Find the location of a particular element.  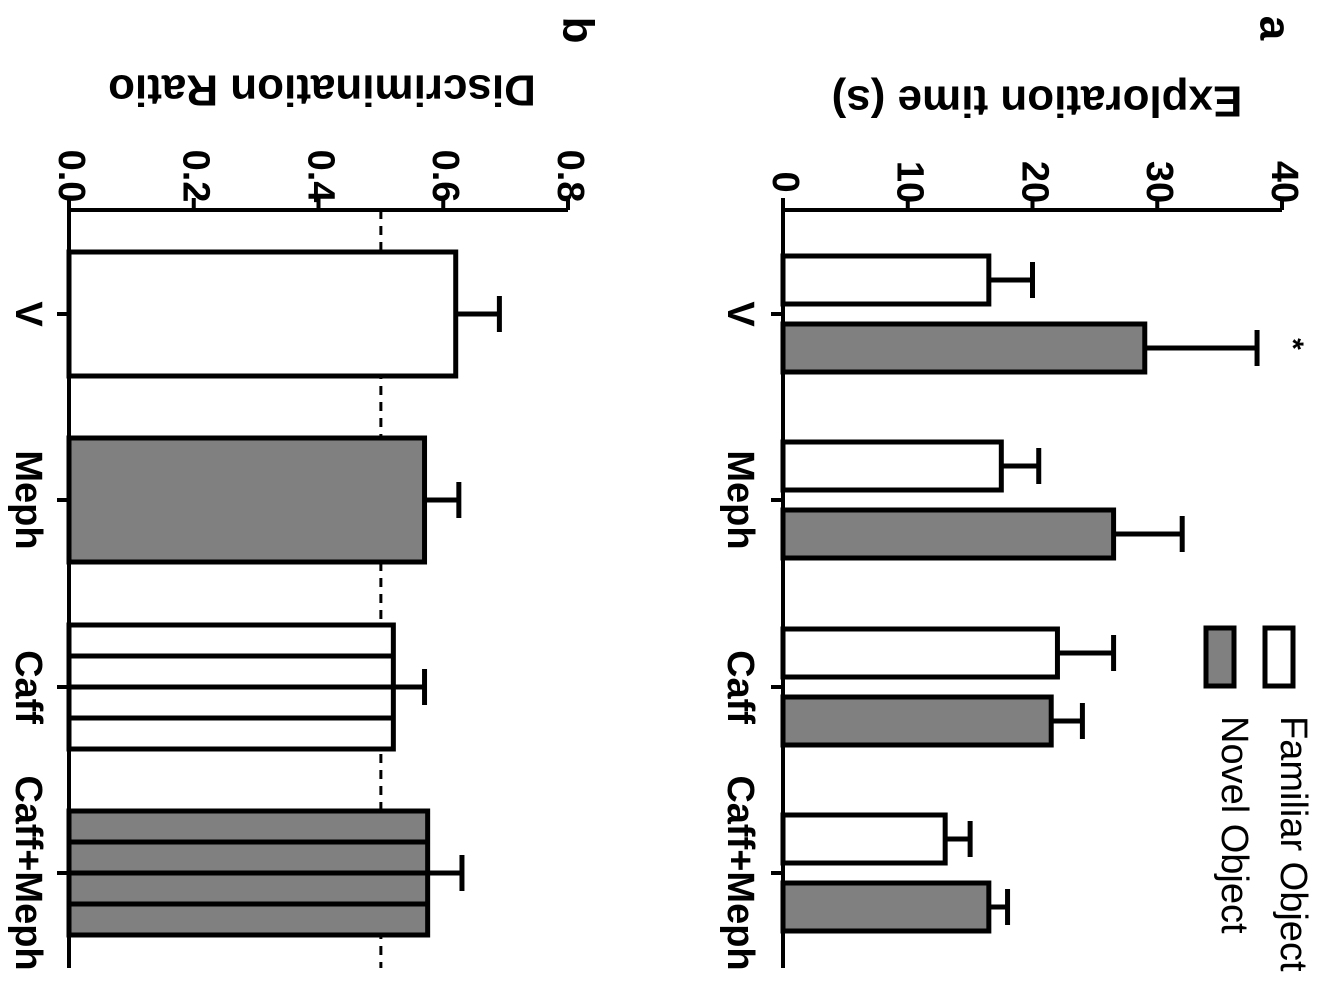

panel-b-tick-label: 0.6 is located at coordinates (445, 176).